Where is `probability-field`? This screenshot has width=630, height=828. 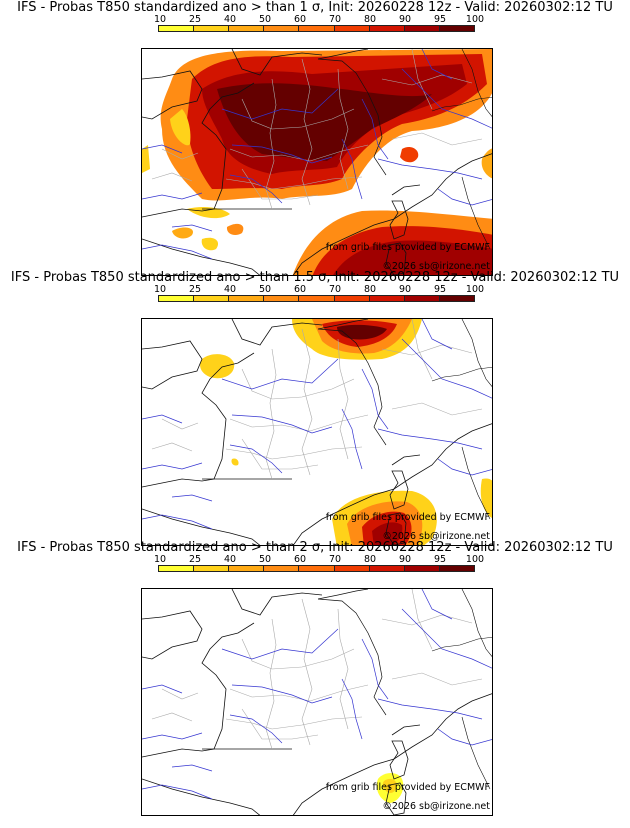
probability-field is located at coordinates (346, 432).